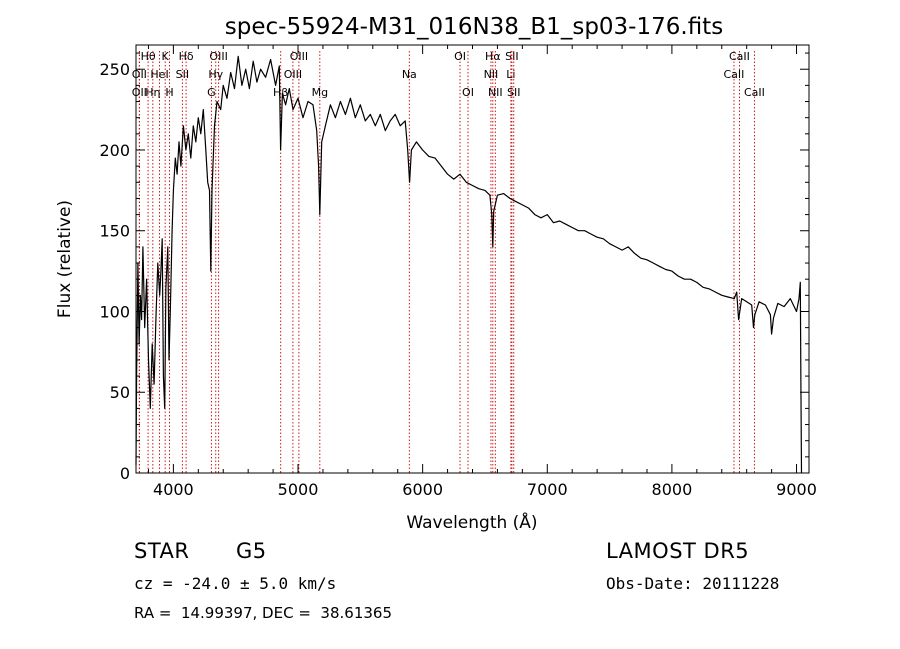  I want to click on line-label-16: Li, so click(510, 74).